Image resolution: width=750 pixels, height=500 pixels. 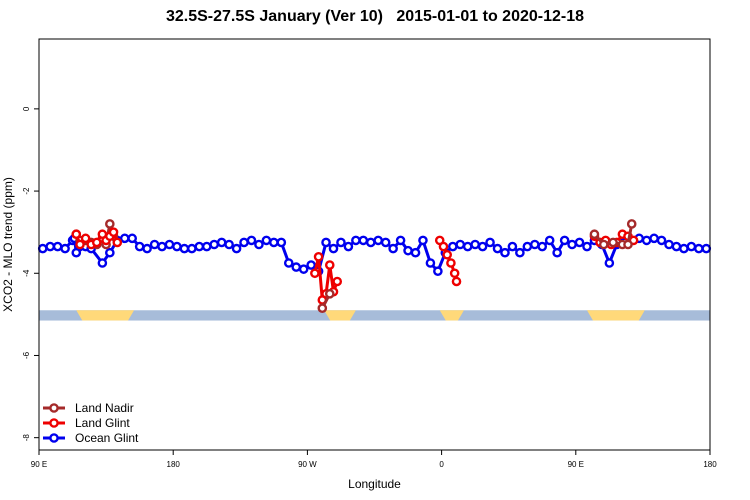 I want to click on y-tick-label: -6, so click(x=26, y=355).